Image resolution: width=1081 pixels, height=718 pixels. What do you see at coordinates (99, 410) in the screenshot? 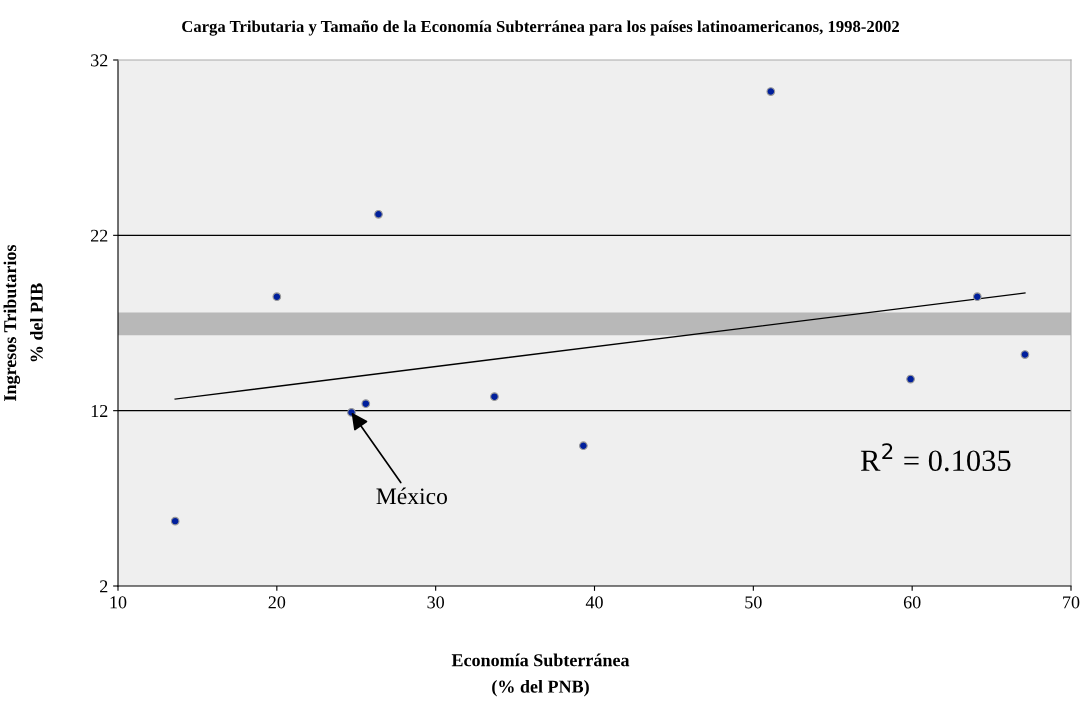
I see `y-tick-label: 12` at bounding box center [99, 410].